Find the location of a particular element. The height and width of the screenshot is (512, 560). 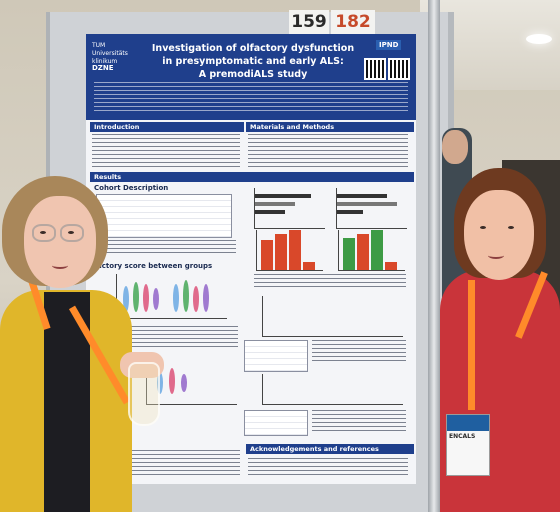

section-introduction: Introduction is located at coordinates (167, 127).